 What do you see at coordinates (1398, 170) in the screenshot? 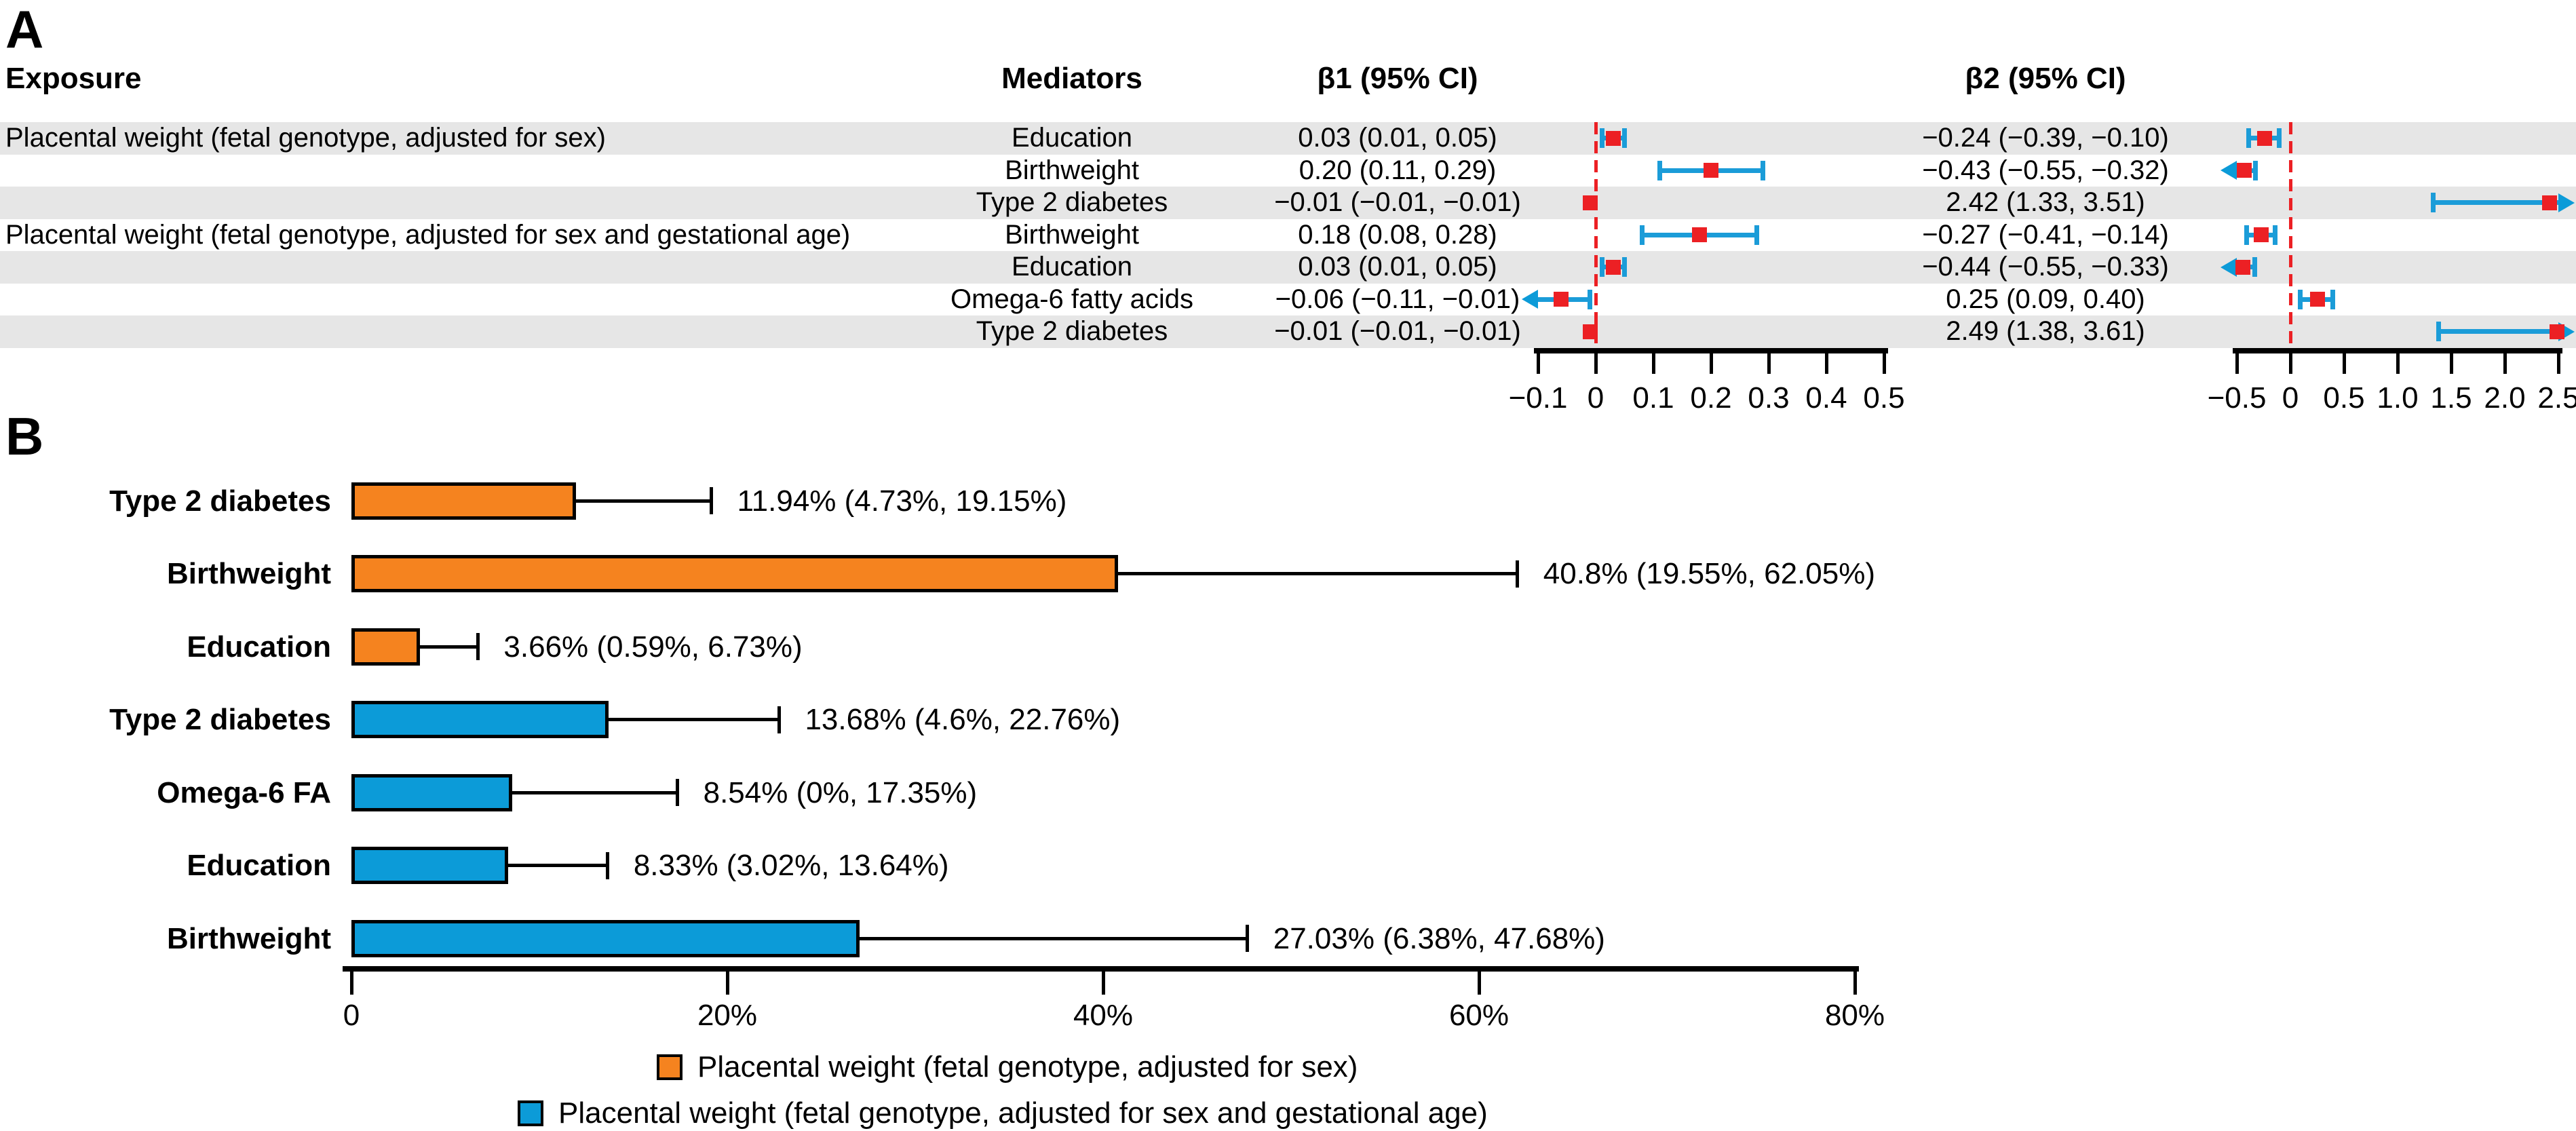
I see `beta1-ci-cell: 0.20 (0.11, 0.29)` at bounding box center [1398, 170].